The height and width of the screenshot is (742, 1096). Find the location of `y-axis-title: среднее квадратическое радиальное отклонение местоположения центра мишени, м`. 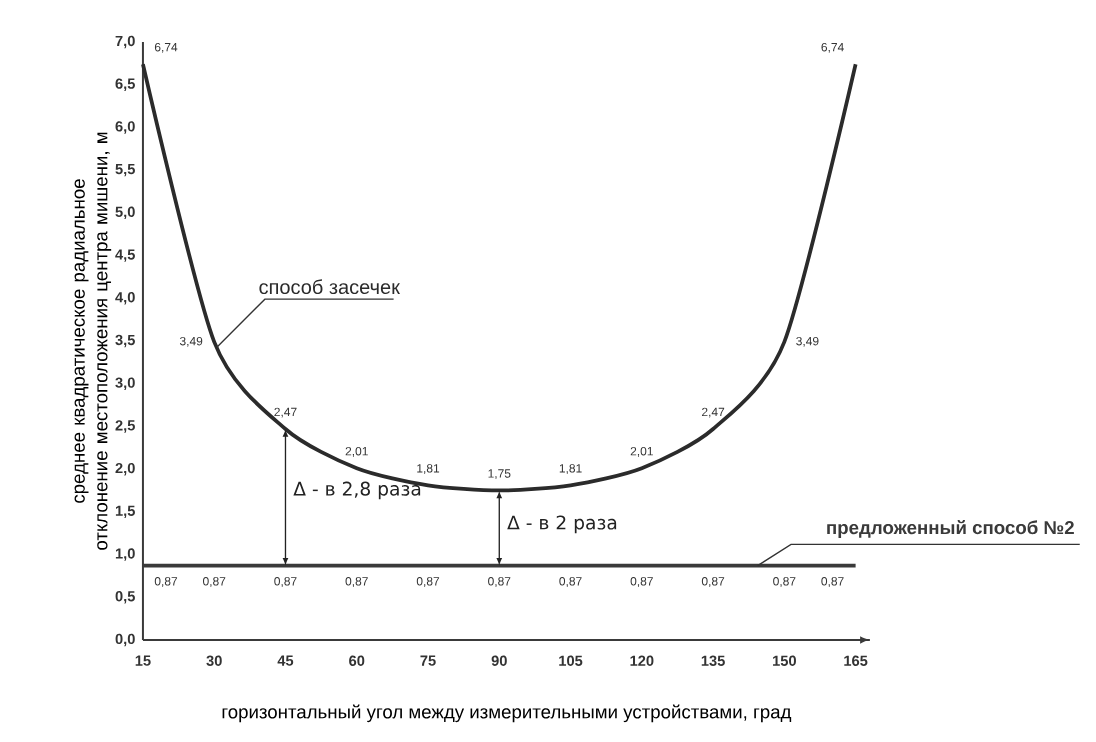

y-axis-title: среднее квадратическое радиальное отклонение местоположения центра мишени, м is located at coordinates (93, 341).